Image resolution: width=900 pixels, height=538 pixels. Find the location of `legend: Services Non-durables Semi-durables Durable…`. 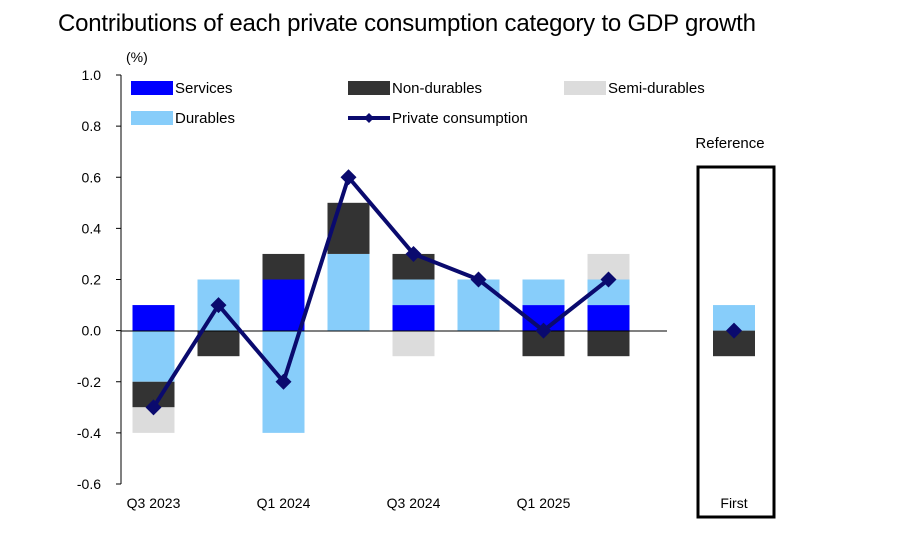

legend: Services Non-durables Semi-durables Durable… is located at coordinates (418, 103).